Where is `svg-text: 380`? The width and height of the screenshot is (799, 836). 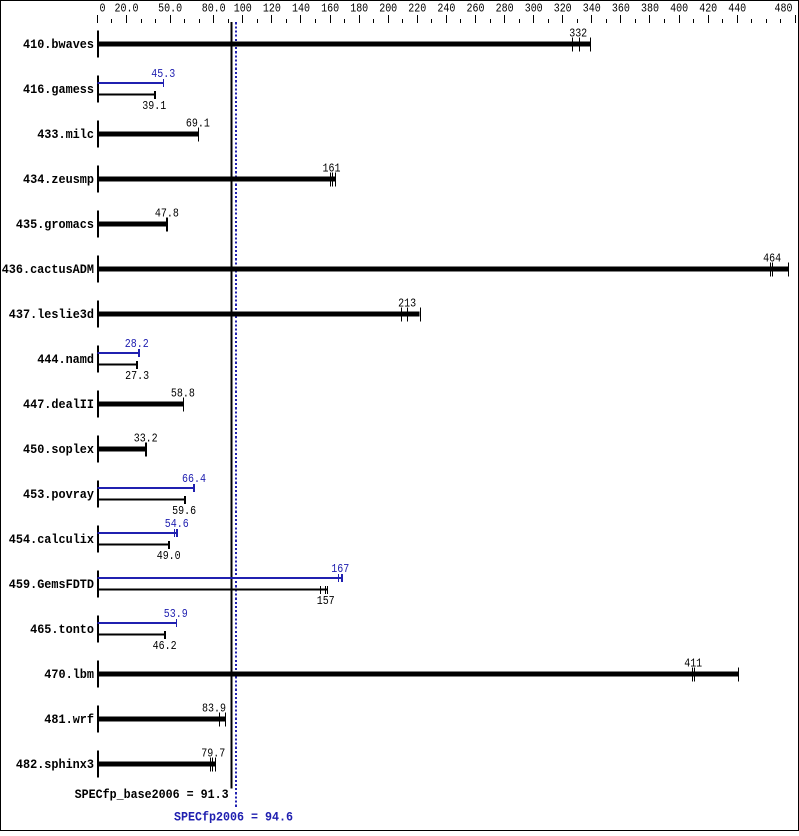 svg-text: 380 is located at coordinates (650, 9).